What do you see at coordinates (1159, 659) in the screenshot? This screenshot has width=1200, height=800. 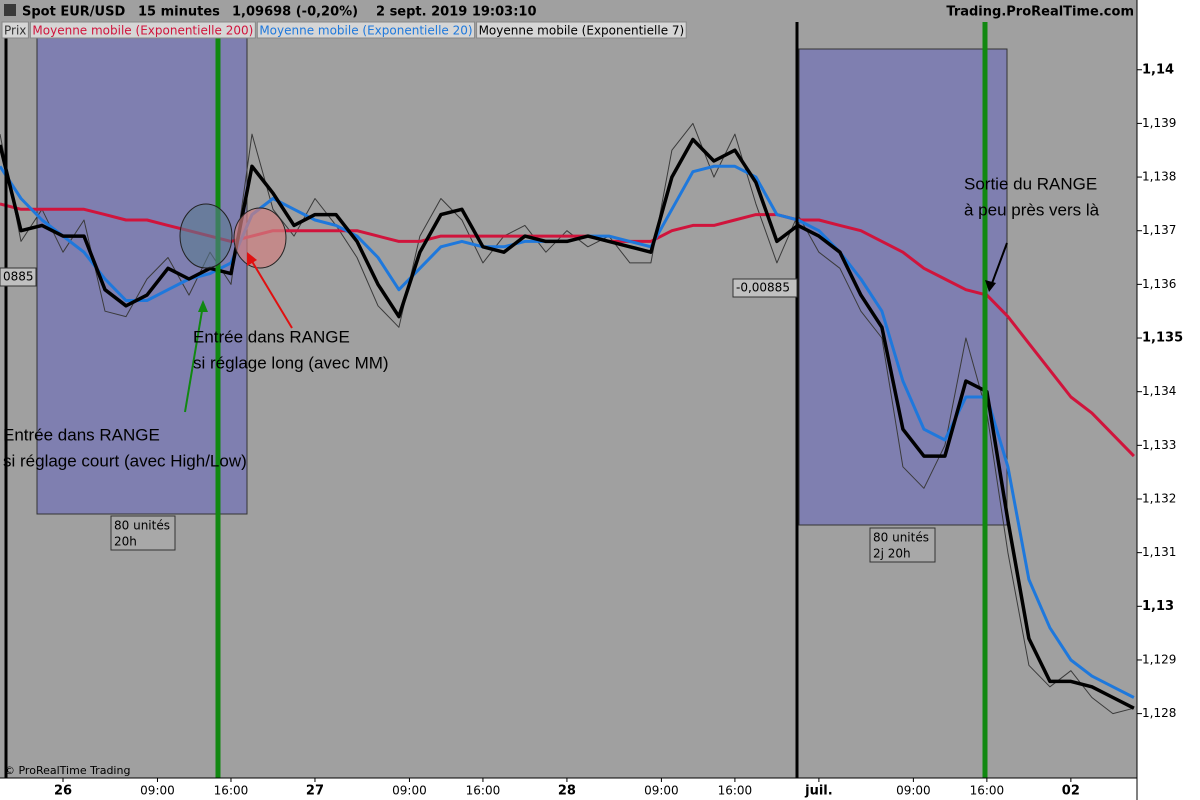 I see `y-tick-label: 1,129` at bounding box center [1159, 659].